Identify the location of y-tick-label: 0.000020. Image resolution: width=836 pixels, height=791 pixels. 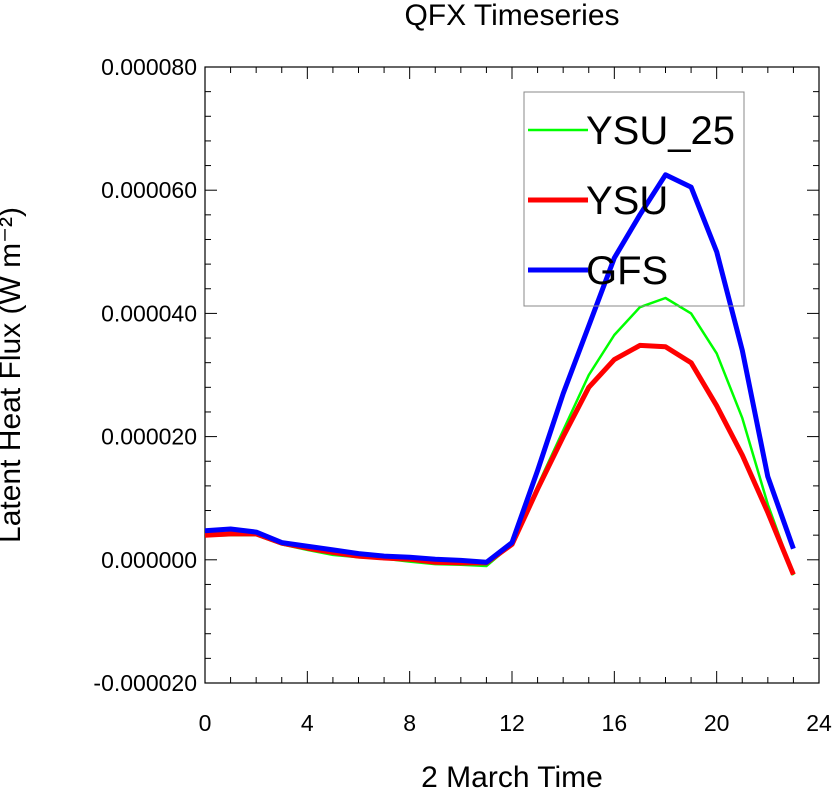
(149, 437).